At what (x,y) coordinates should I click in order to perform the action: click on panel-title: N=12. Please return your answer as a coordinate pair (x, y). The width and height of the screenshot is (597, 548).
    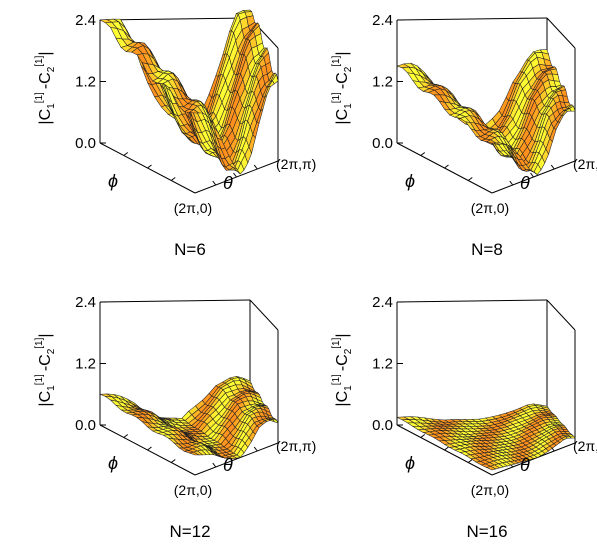
    Looking at the image, I should click on (189, 531).